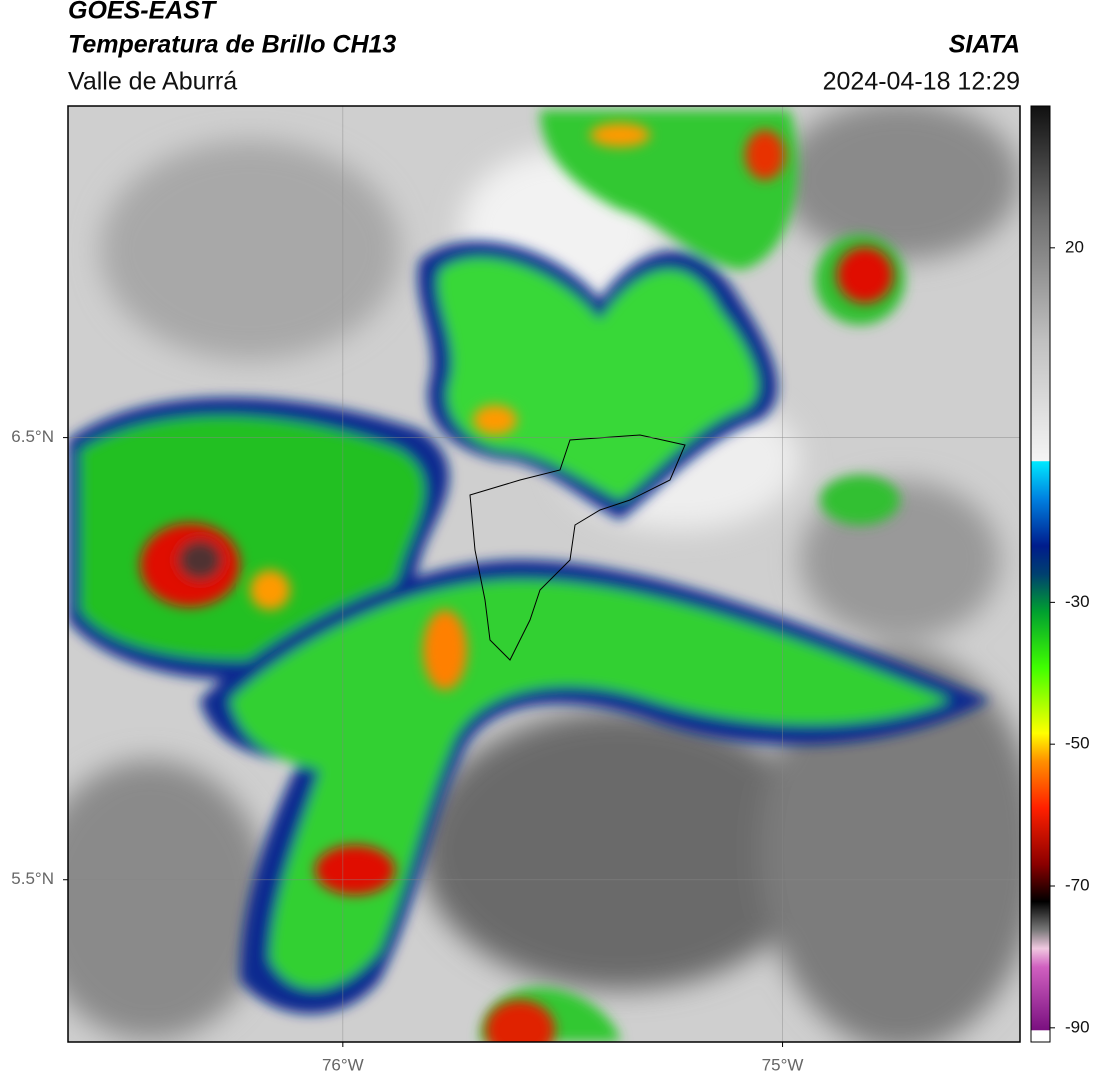  I want to click on colorbar-tick-label: -30, so click(1077, 601).